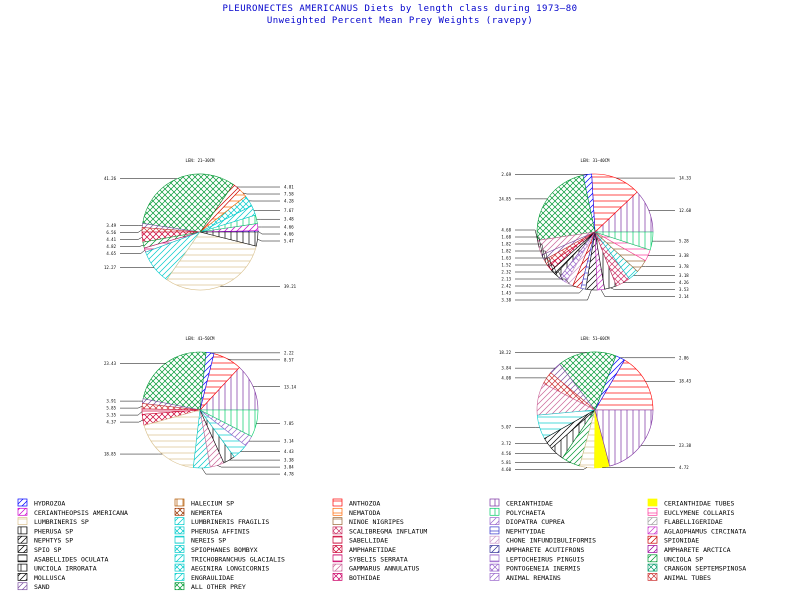  Describe the element at coordinates (684, 357) in the screenshot. I see `value-label: 2.86` at that location.